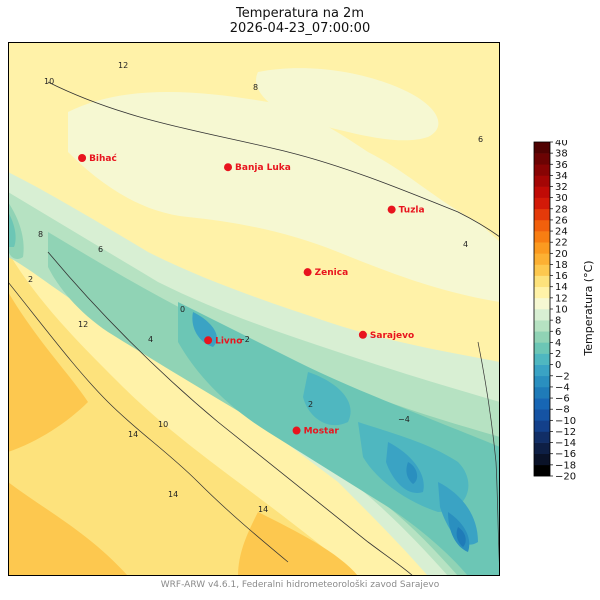 The image size is (600, 600). I want to click on city-marker: Banja Luka, so click(257, 168).